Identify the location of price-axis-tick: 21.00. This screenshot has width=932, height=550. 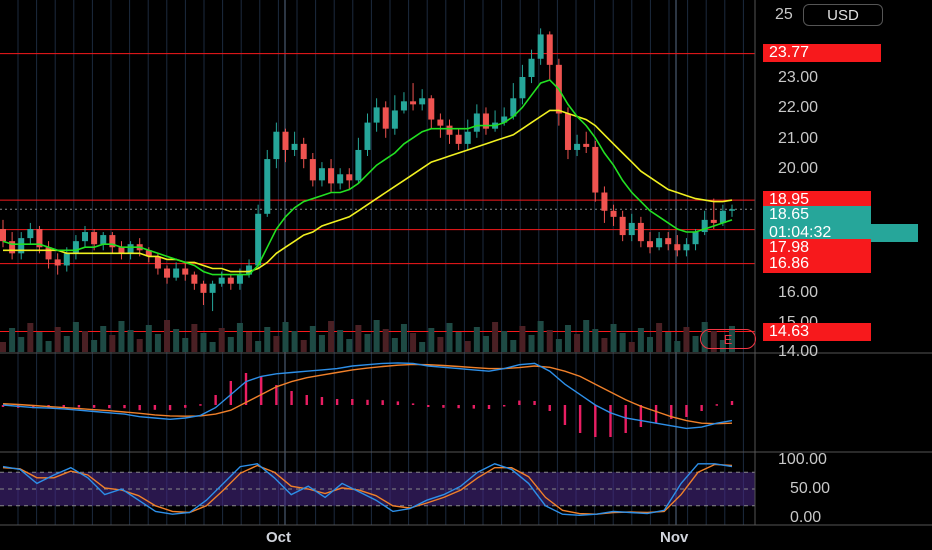
(798, 138).